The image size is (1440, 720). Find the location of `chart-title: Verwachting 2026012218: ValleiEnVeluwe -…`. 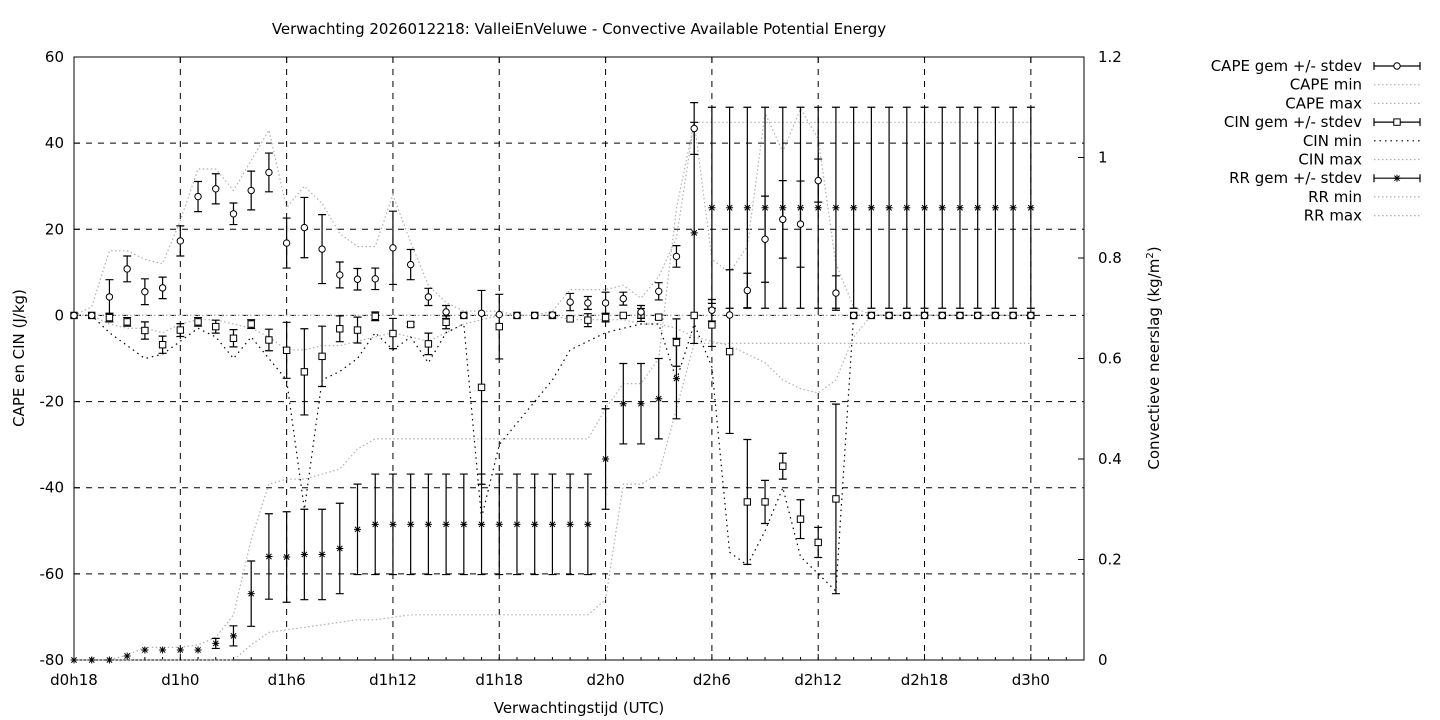

chart-title: Verwachting 2026012218: ValleiEnVeluwe -… is located at coordinates (579, 29).